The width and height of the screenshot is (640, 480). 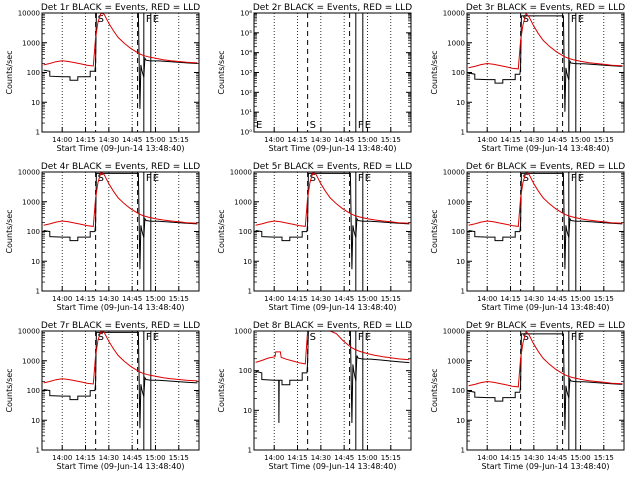 I want to click on panel-title: Det 8r BLACK = Events, RED = LLD, so click(x=332, y=326).